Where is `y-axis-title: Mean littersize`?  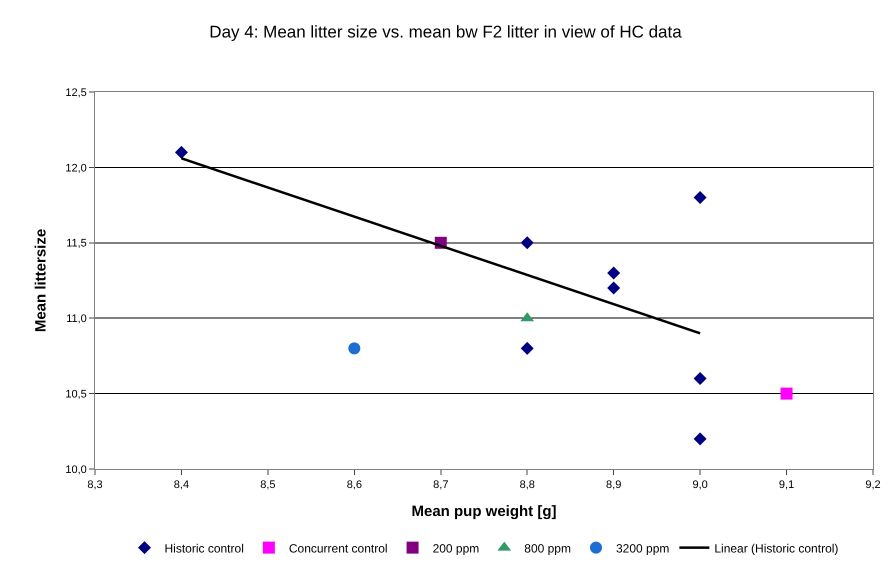
y-axis-title: Mean littersize is located at coordinates (41, 280).